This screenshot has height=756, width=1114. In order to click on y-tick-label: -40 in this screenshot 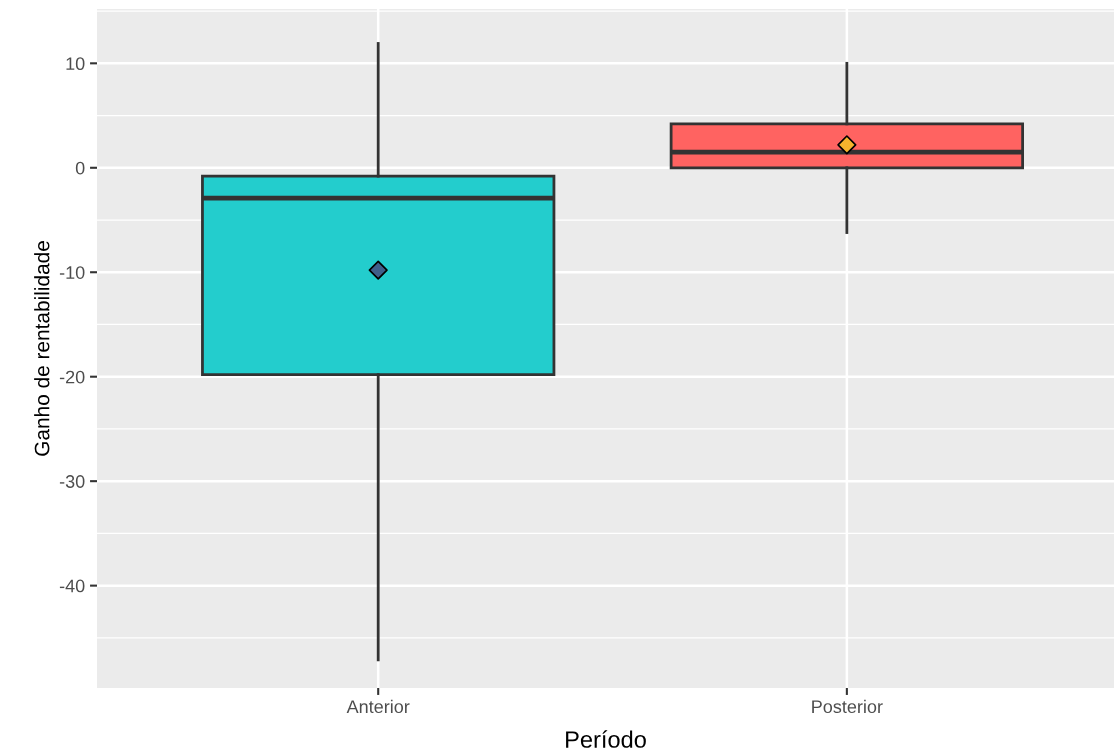, I will do `click(72, 586)`.